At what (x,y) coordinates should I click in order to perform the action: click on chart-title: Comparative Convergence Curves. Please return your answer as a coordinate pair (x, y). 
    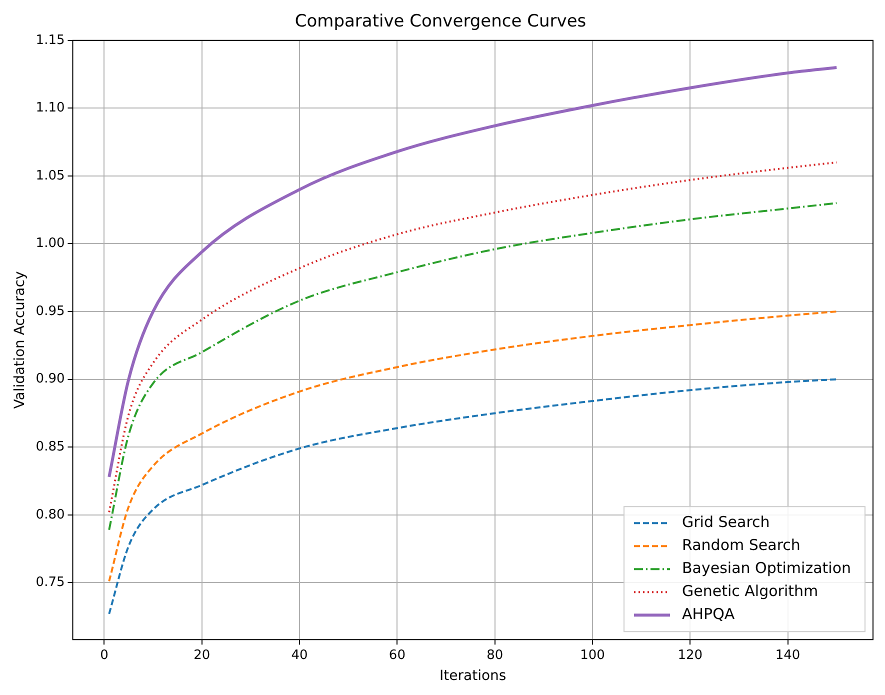
    Looking at the image, I should click on (440, 22).